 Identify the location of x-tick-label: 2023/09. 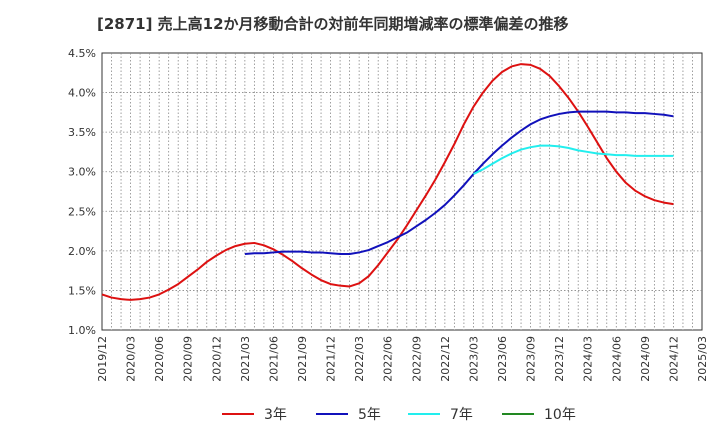
(531, 359).